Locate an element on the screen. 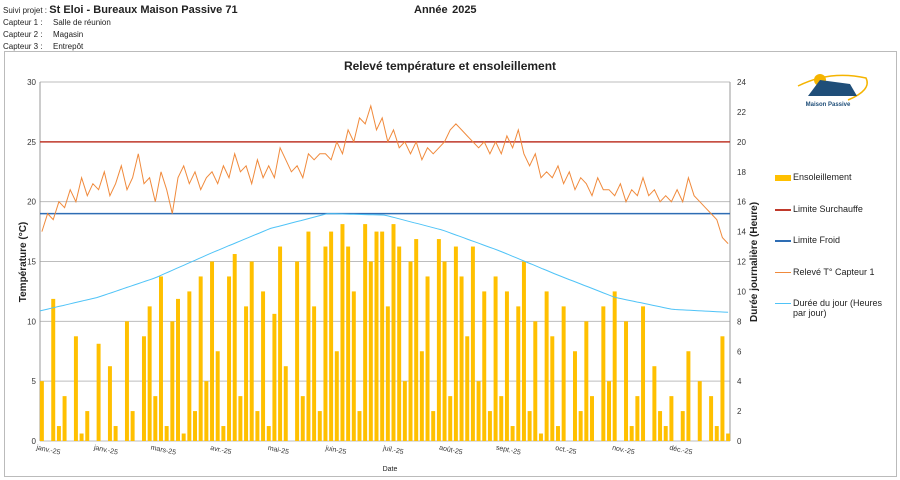 The height and width of the screenshot is (480, 900). y2-tick-label: 6 is located at coordinates (739, 351).